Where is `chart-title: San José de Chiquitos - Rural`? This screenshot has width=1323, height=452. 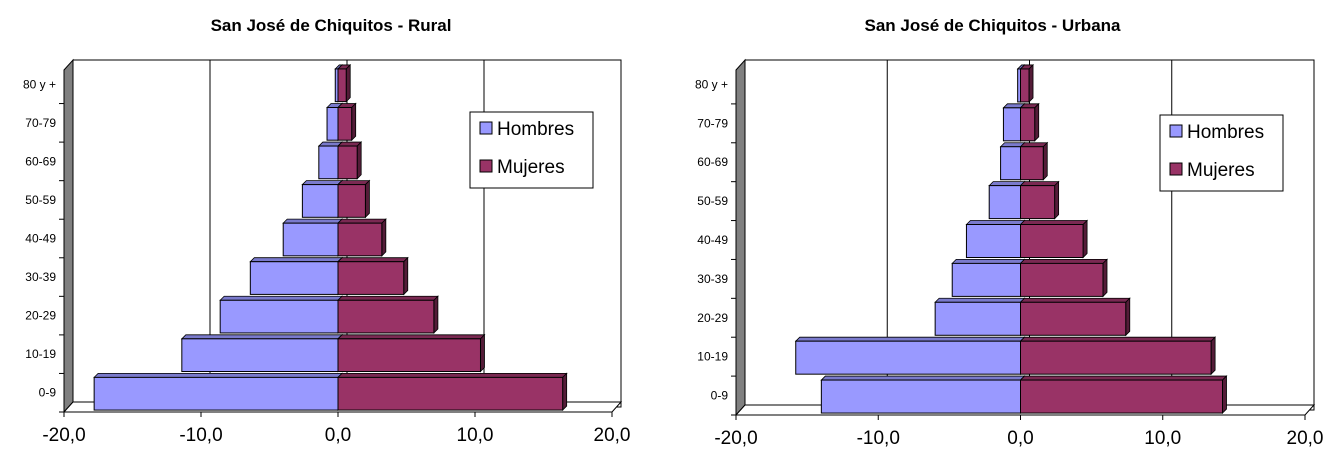
chart-title: San José de Chiquitos - Rural is located at coordinates (331, 25).